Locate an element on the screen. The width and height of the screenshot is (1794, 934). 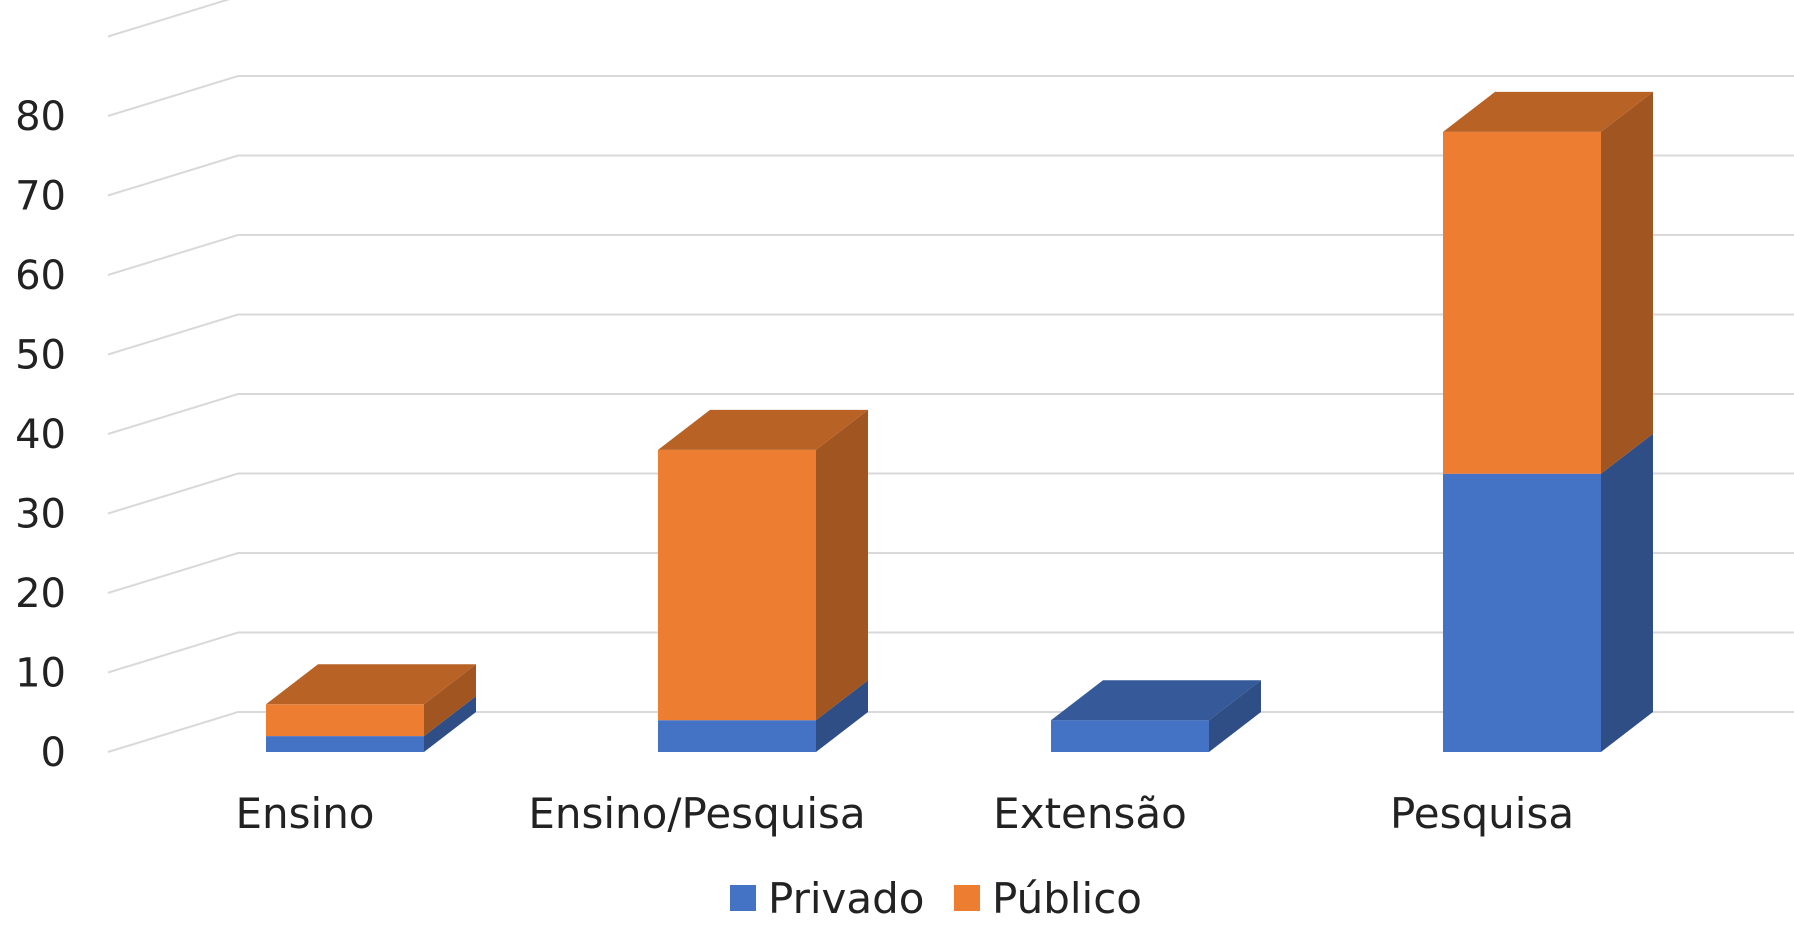
x-axis-category-labels: Ensino Ensino/Pesquisa Extensão Pesquisa is located at coordinates (904, 813).